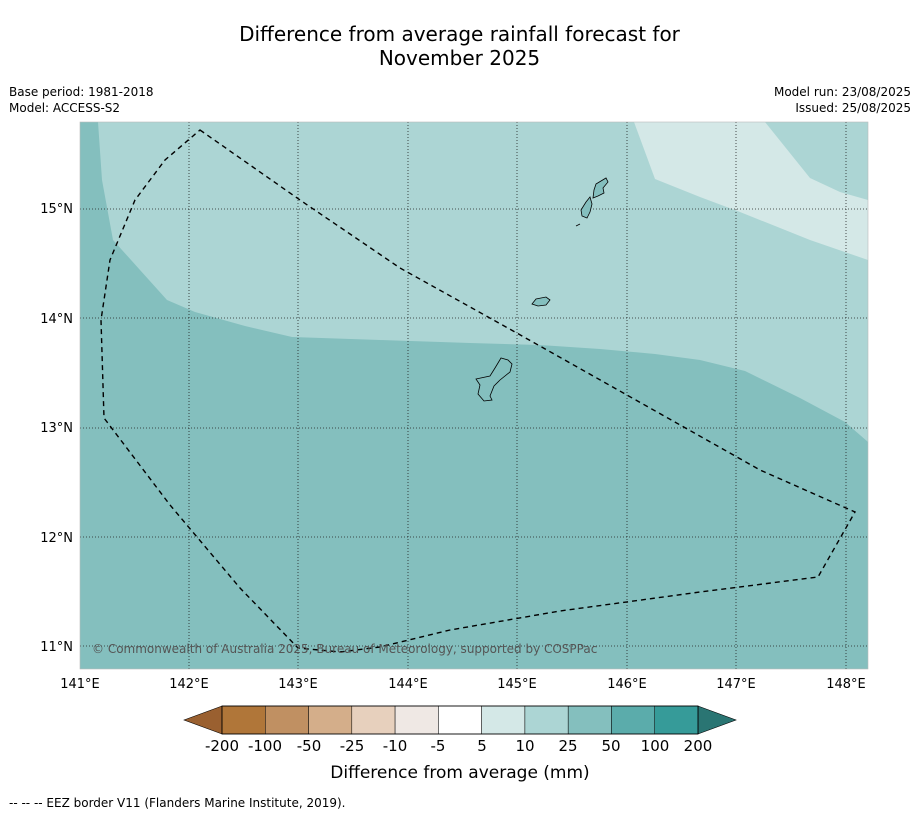  I want to click on lon-tick-148: 148°E, so click(846, 684).